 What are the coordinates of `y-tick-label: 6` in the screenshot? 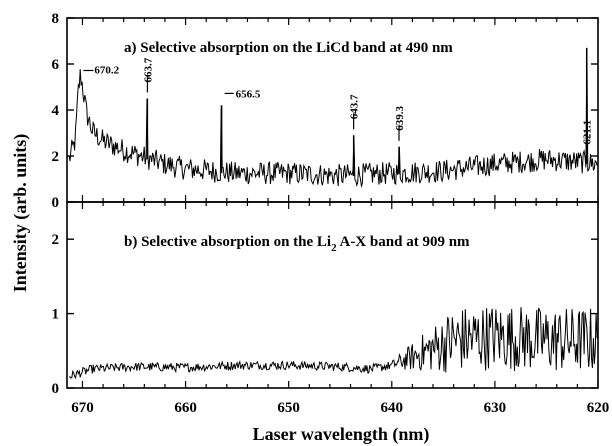 It's located at (56, 65).